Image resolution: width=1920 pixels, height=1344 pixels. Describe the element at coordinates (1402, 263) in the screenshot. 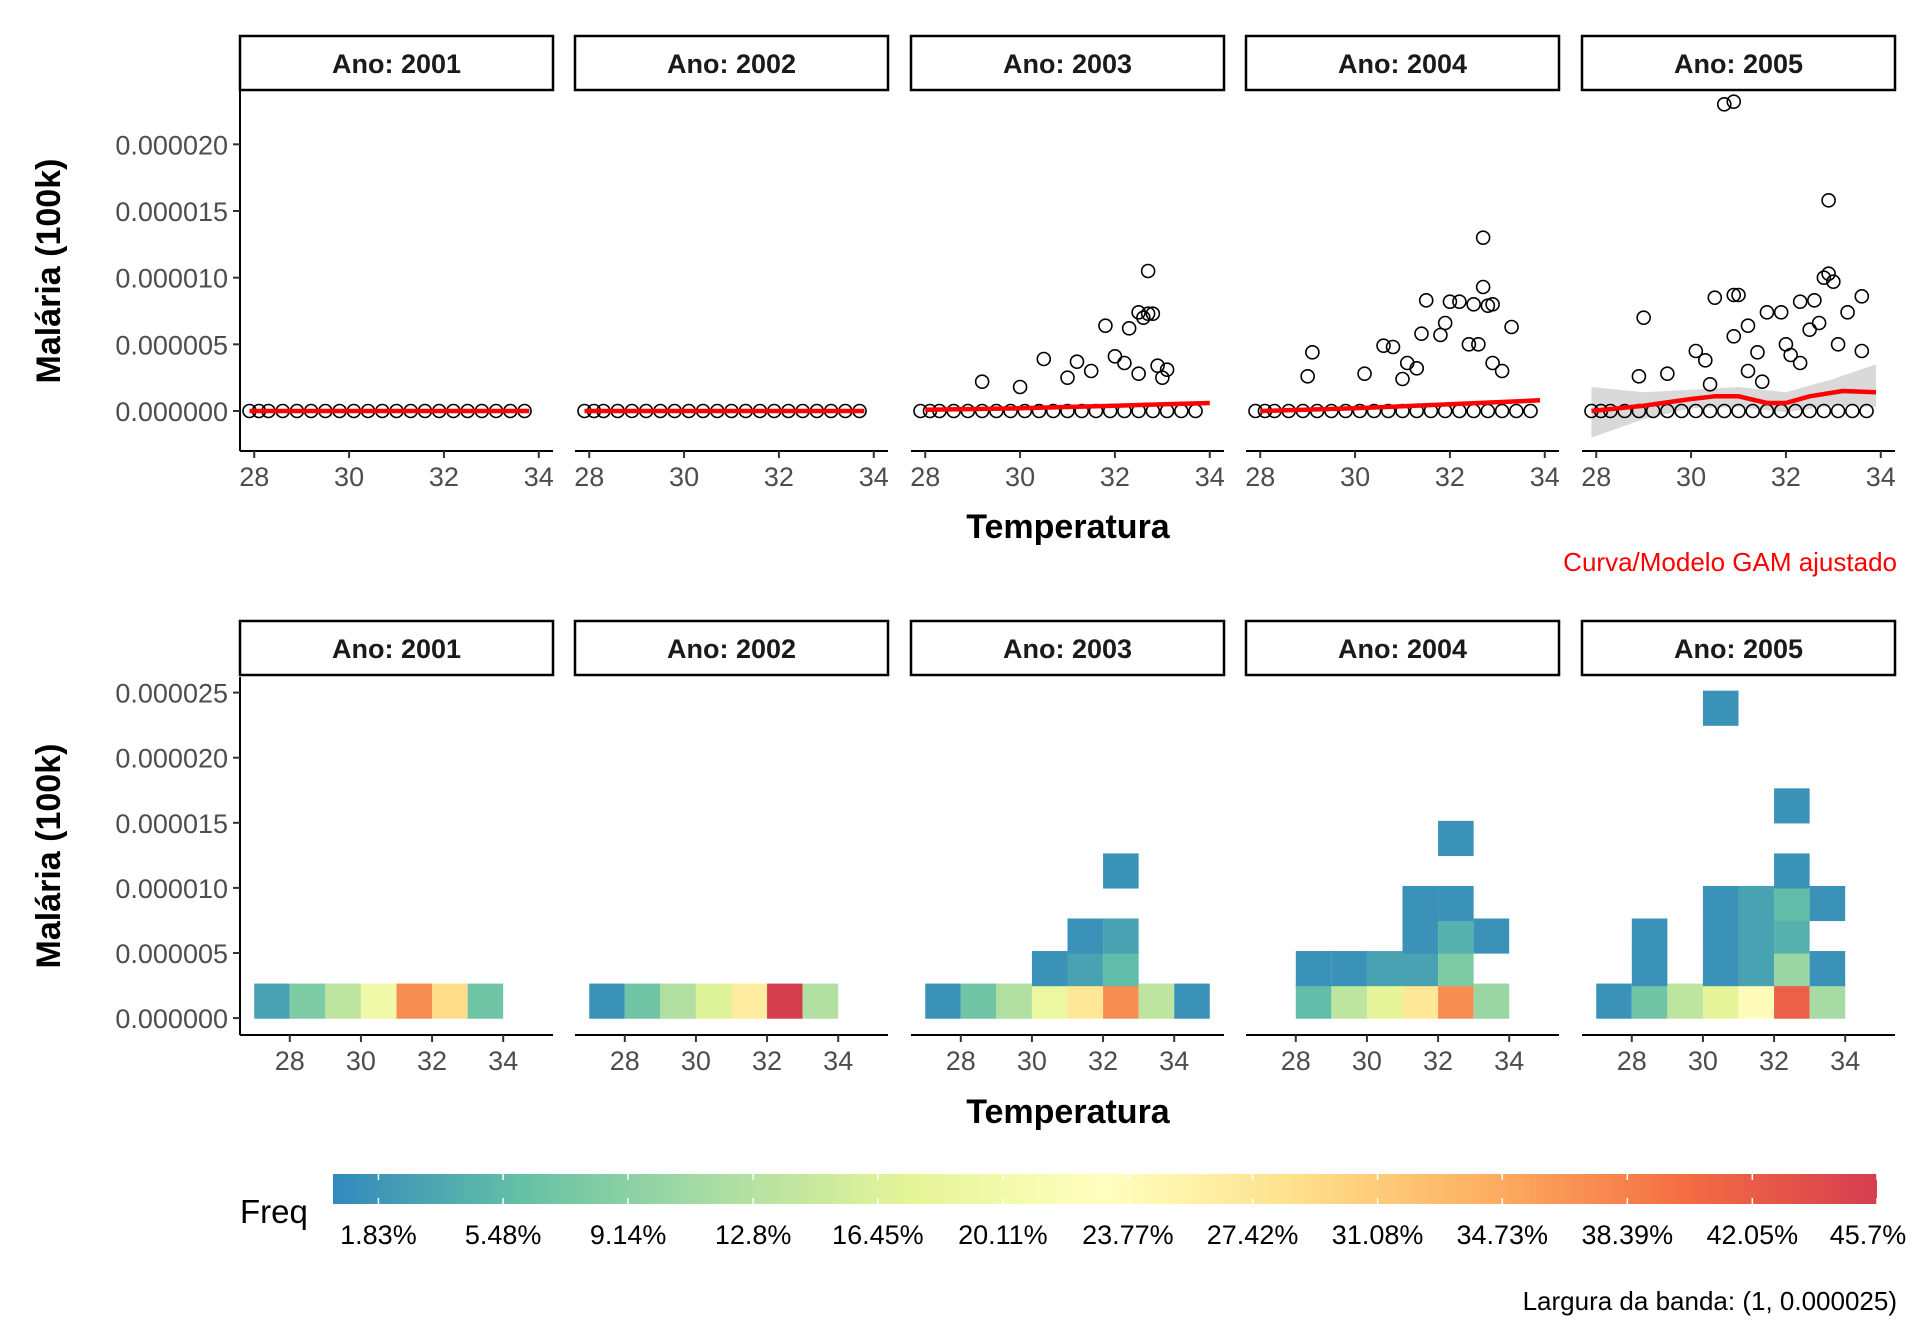

I see `facet-2004: Ano: 2004 28 30 32 34` at that location.